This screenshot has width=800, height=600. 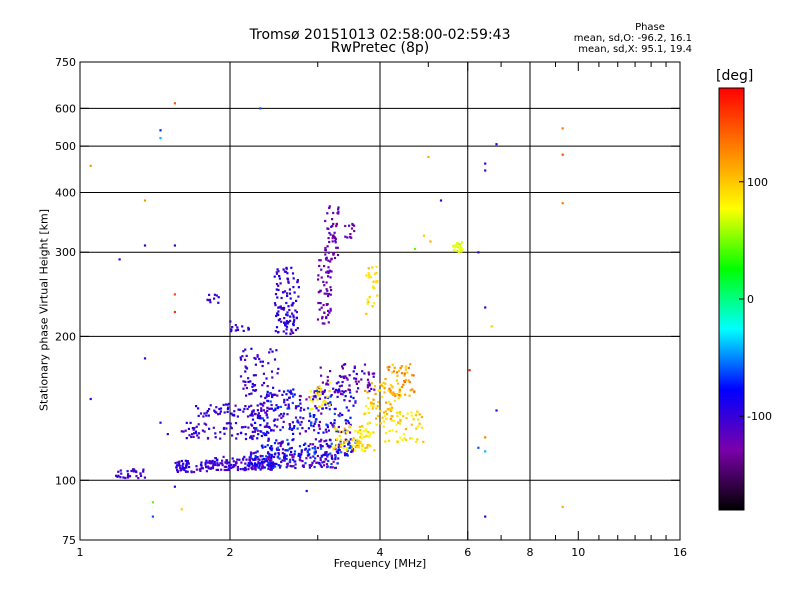 I want to click on colorbar-tick-label: 100, so click(x=757, y=182).